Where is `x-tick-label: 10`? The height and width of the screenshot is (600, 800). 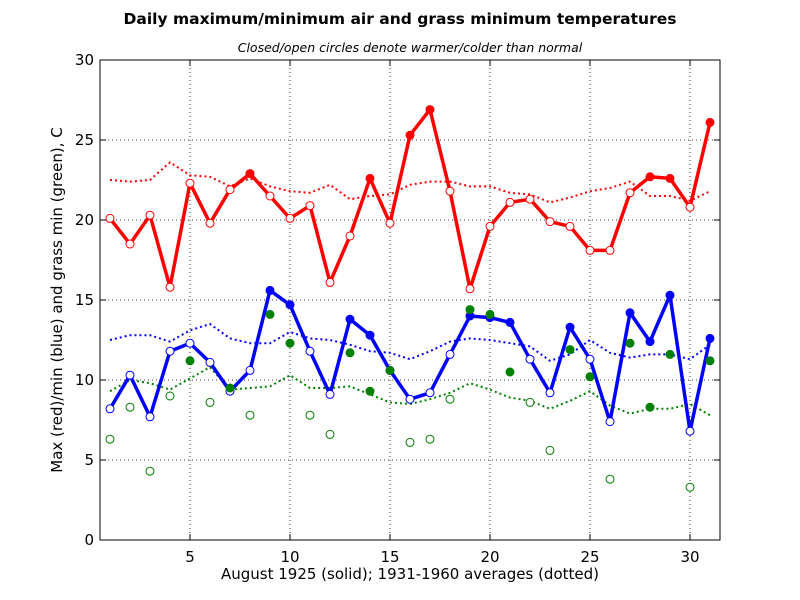
x-tick-label: 10 is located at coordinates (289, 557).